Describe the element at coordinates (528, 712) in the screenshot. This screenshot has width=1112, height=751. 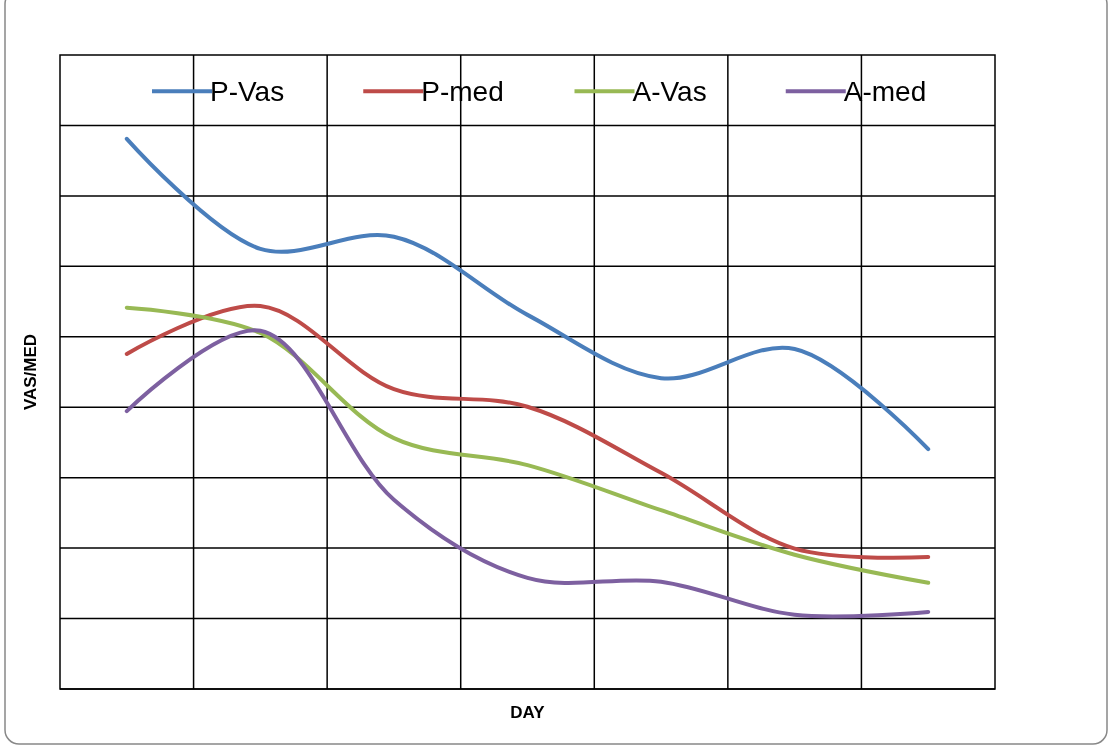
I see `x-axis-title: DAY` at that location.